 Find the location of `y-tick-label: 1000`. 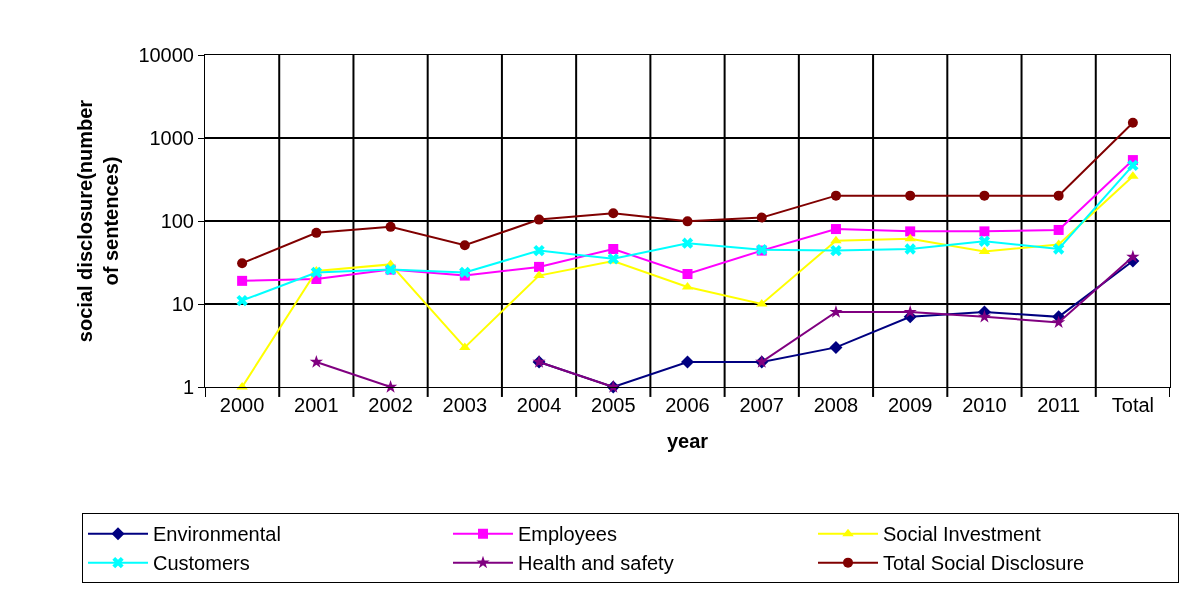

y-tick-label: 1000 is located at coordinates (171, 138).